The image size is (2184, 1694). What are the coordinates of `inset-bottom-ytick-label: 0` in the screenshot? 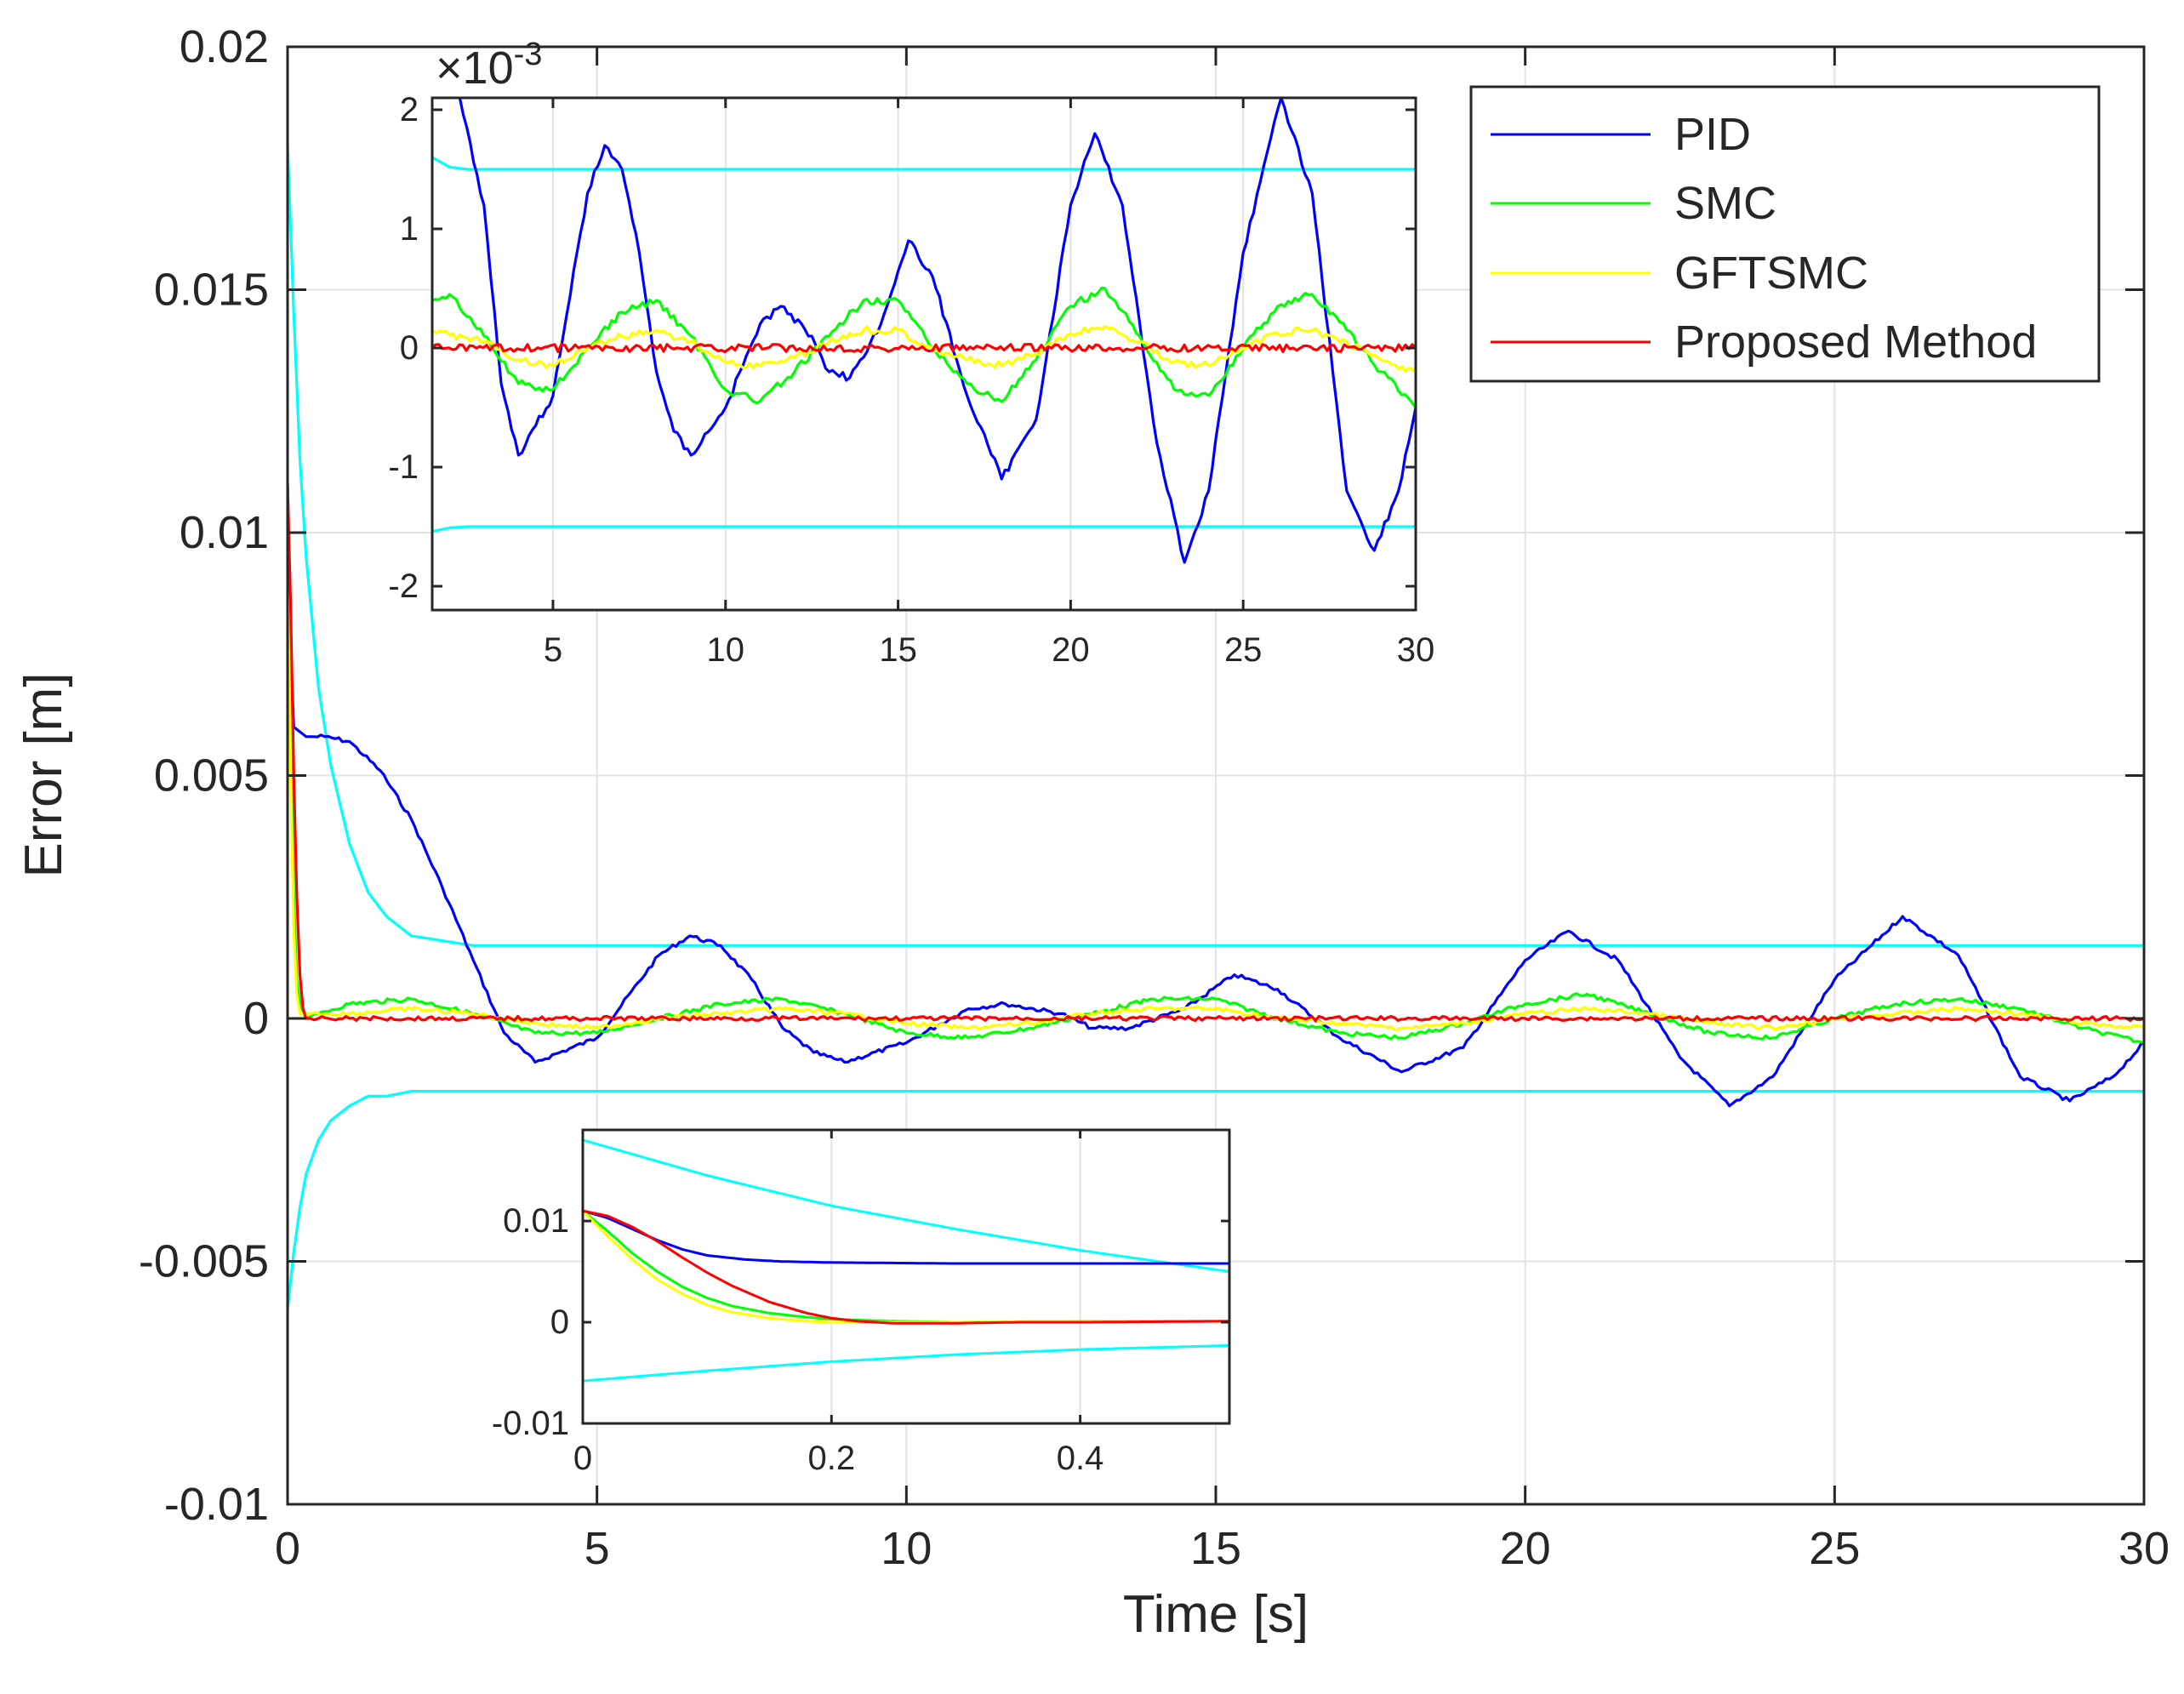 It's located at (559, 1322).